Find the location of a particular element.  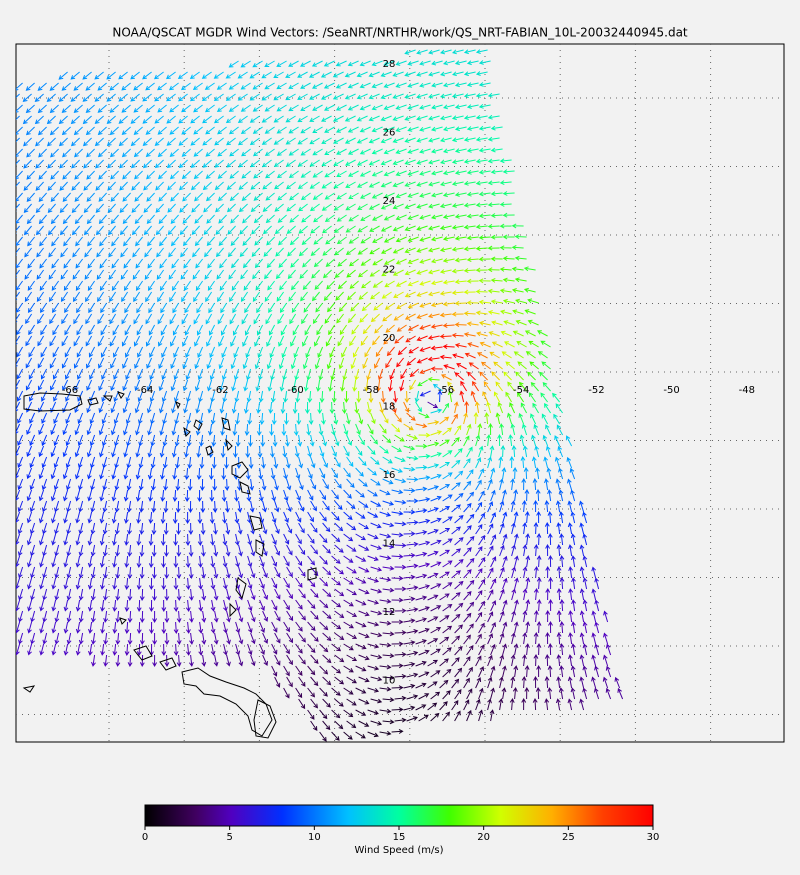

longitude-label: -48 is located at coordinates (747, 390).